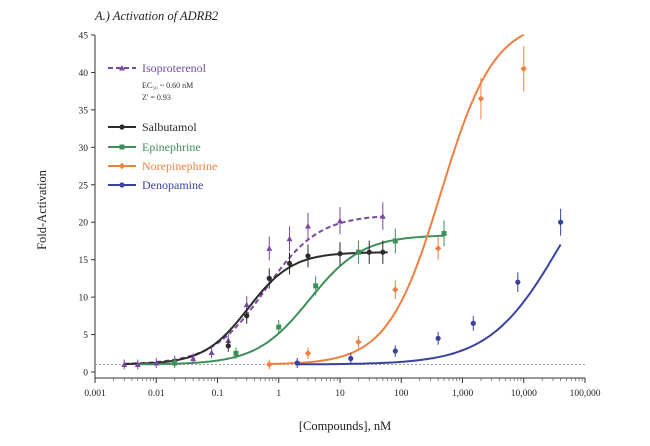 The image size is (650, 446). Describe the element at coordinates (84, 224) in the screenshot. I see `y-tick-label: 20` at that location.